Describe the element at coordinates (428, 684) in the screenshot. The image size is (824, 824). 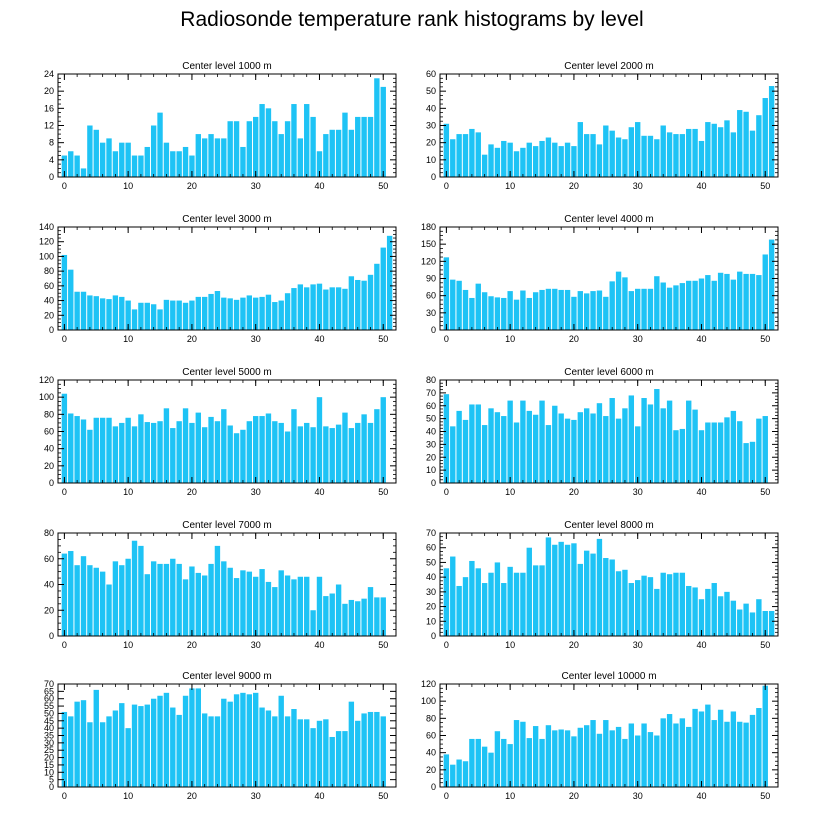
I see `y-tick-label: 120` at that location.